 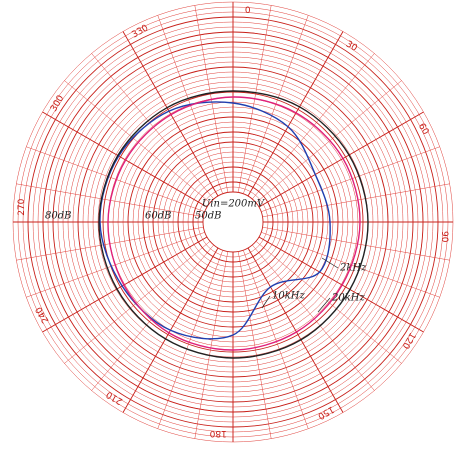 I want to click on r-grid-ring, so click(x=233, y=222).